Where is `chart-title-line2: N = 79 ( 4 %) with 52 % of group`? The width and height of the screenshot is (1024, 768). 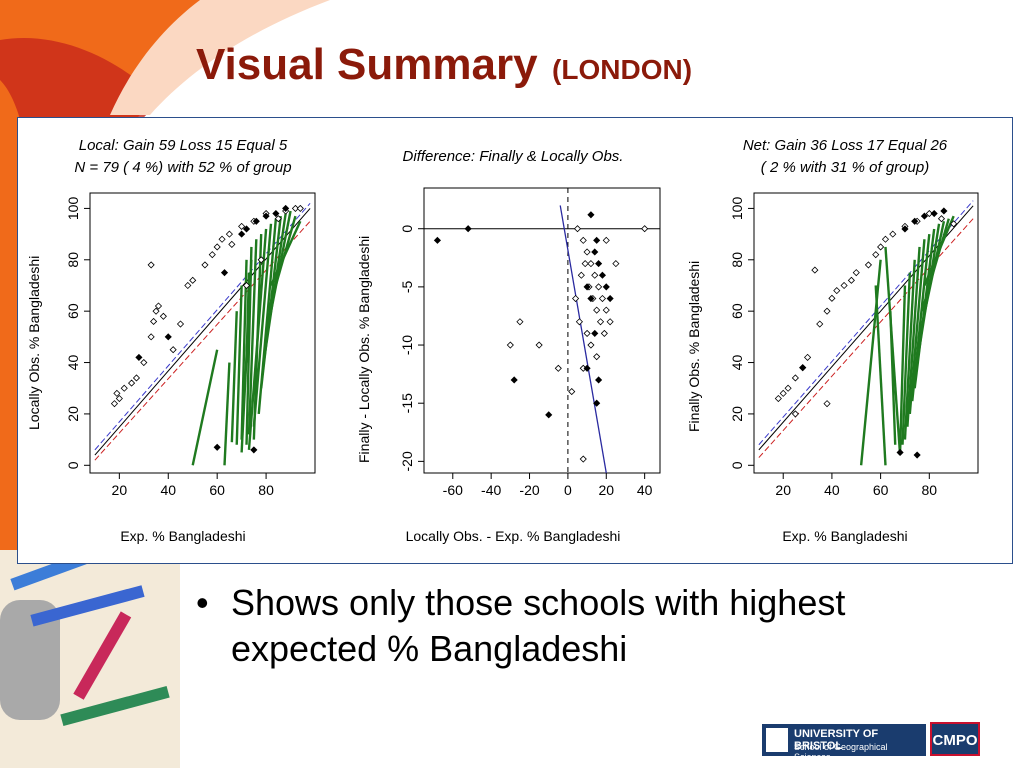 chart-title-line2: N = 79 ( 4 %) with 52 % of group is located at coordinates (183, 167).